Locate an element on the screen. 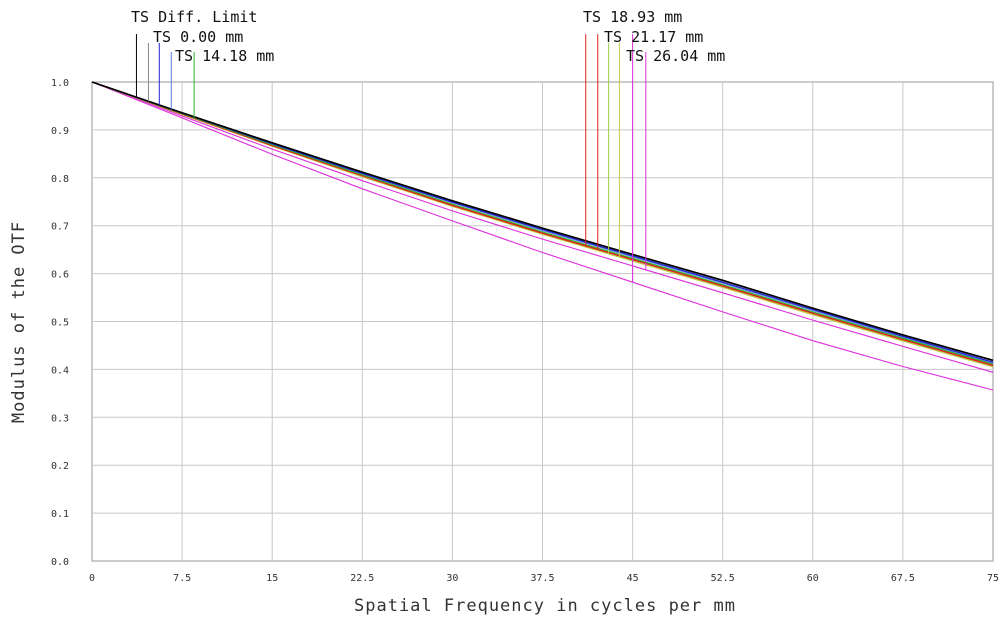 The height and width of the screenshot is (618, 1001). y-tick-label: 0.9 is located at coordinates (60, 131).